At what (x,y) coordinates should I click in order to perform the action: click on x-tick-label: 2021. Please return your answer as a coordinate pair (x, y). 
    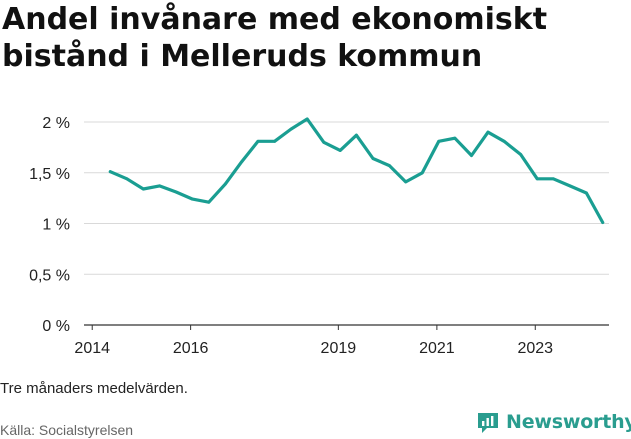
    Looking at the image, I should click on (437, 348).